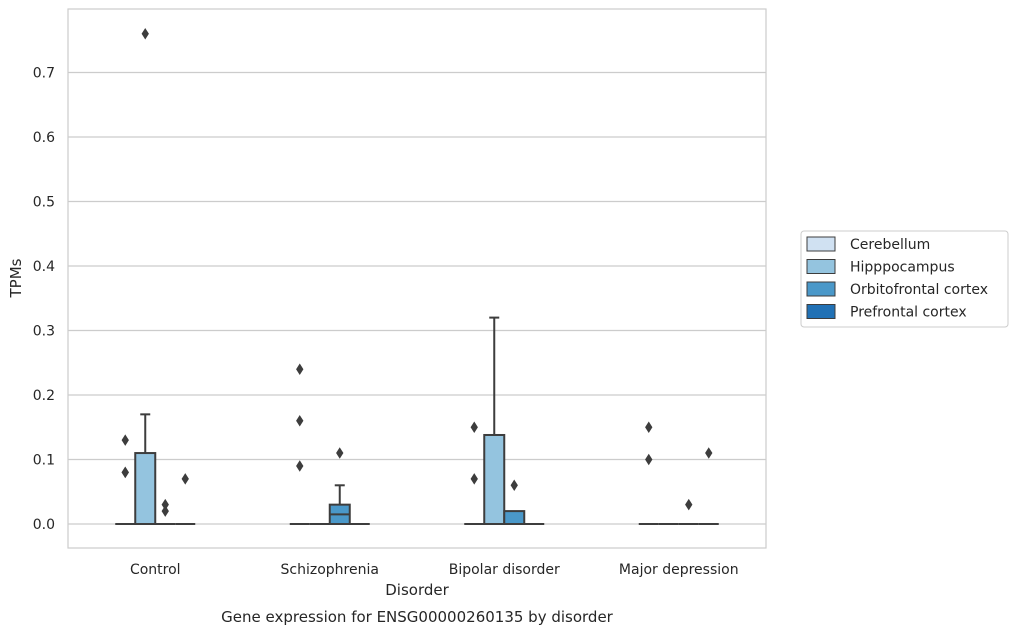 This screenshot has height=634, width=1018. Describe the element at coordinates (44, 74) in the screenshot. I see `y-tick-label: 0.7` at that location.